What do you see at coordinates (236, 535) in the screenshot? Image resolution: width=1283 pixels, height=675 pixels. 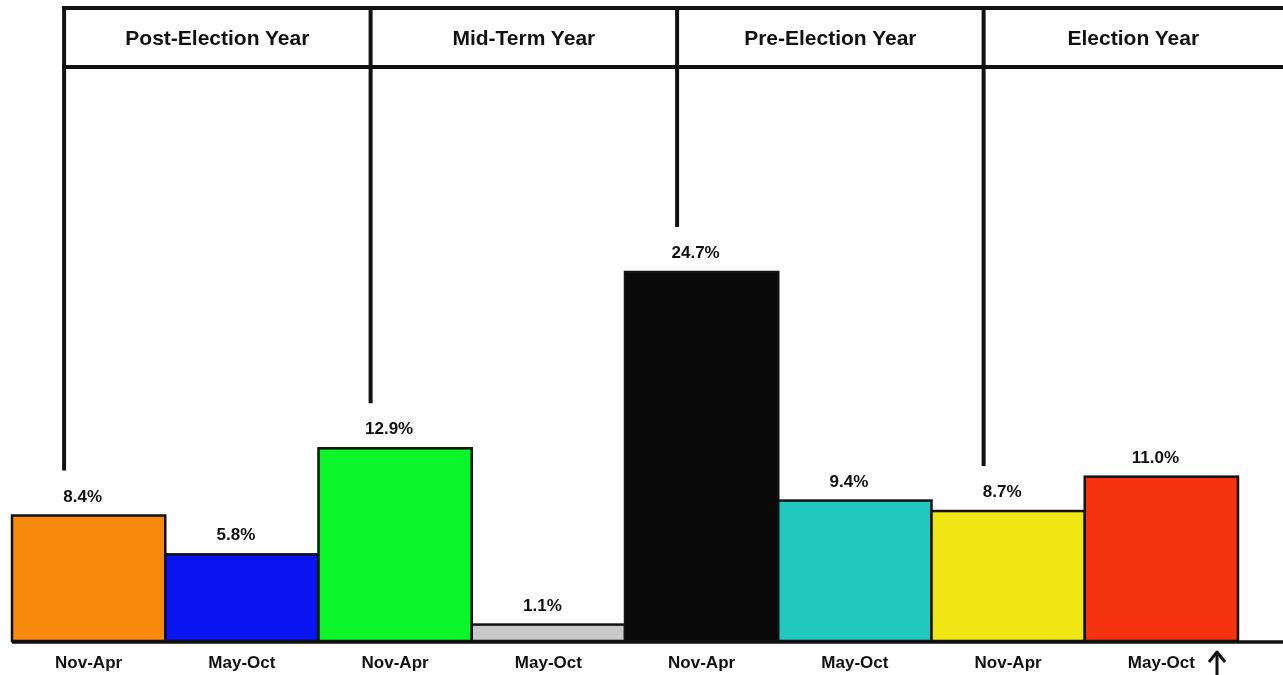 I see `data-label: 5.8%` at bounding box center [236, 535].